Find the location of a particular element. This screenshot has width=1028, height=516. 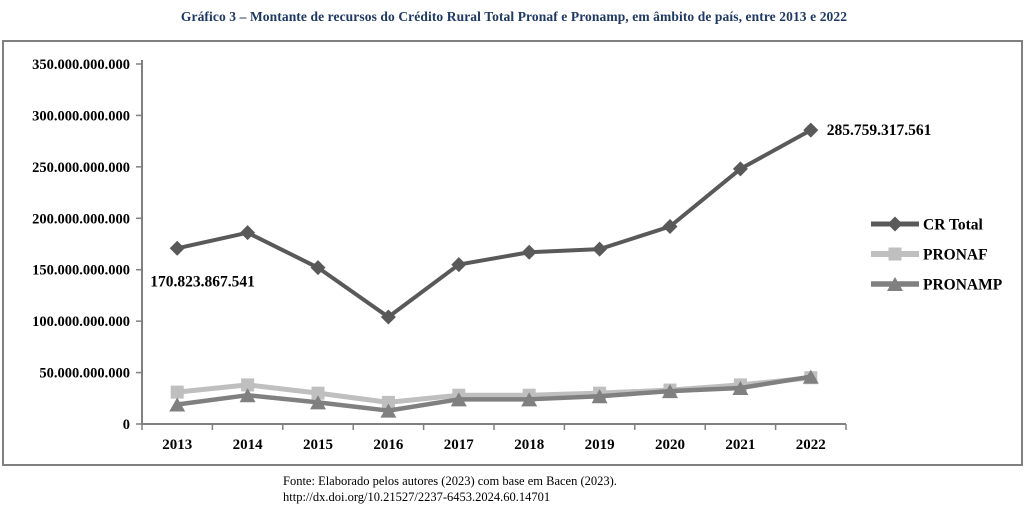

series-pronamp-point-2013 is located at coordinates (177, 404).